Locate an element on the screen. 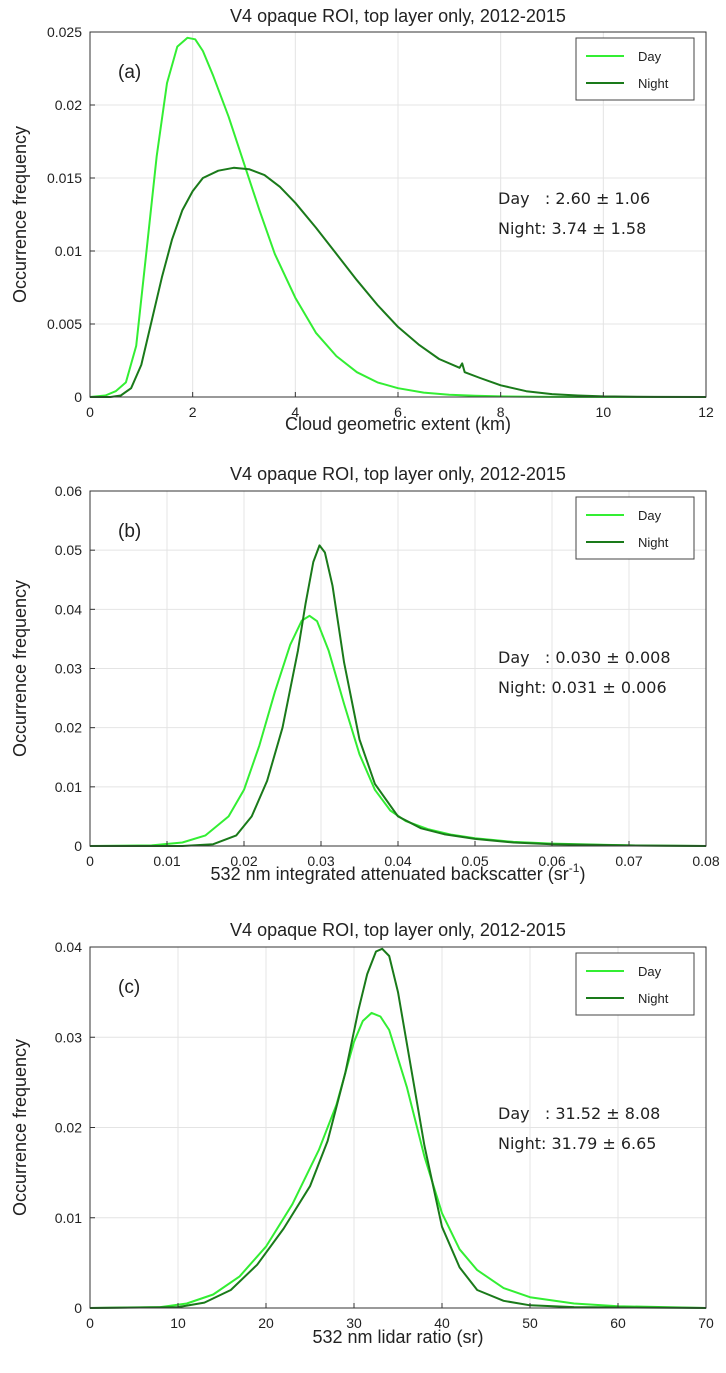 This screenshot has height=1373, width=726. x-tick-label: 40 is located at coordinates (442, 1323).